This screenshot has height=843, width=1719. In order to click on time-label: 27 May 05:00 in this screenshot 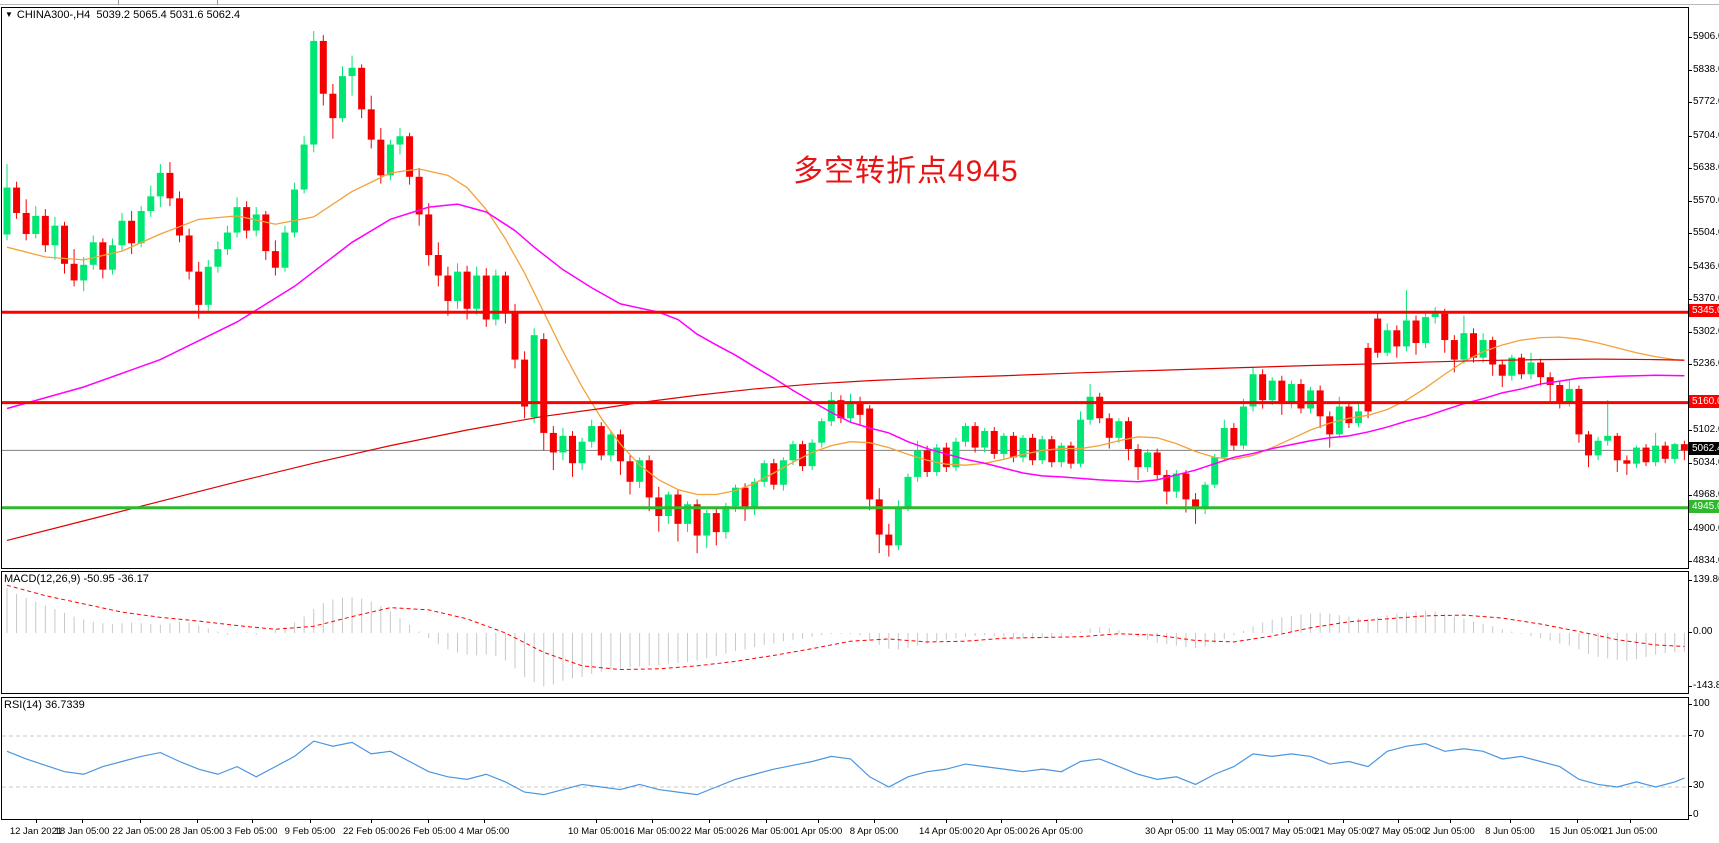, I will do `click(1398, 831)`.